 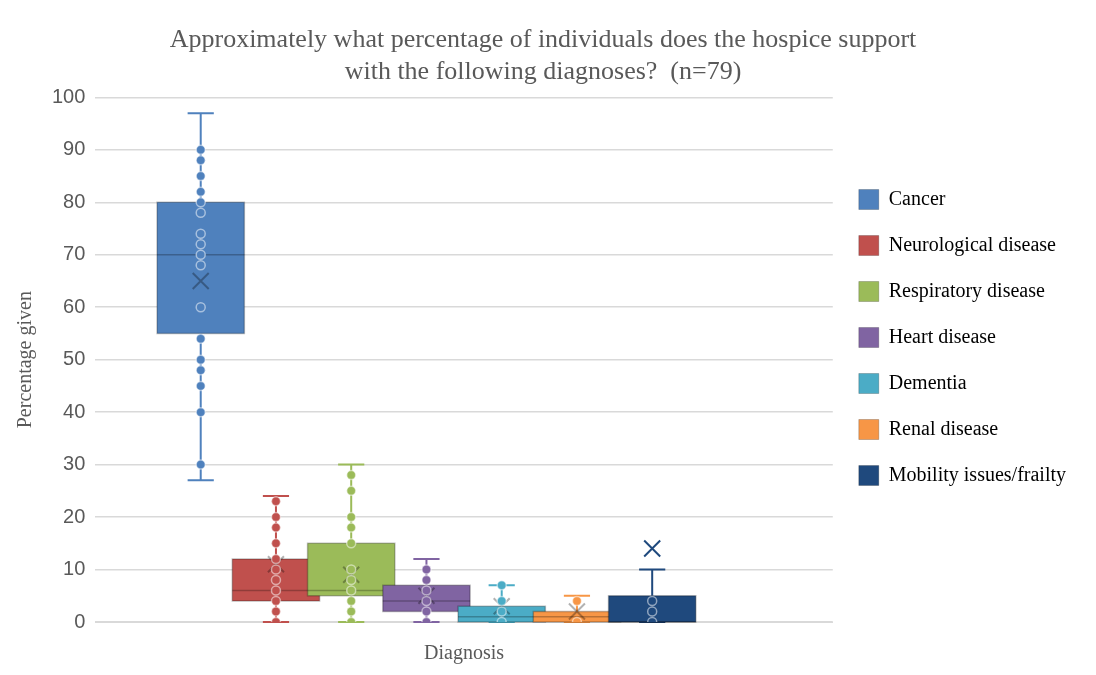 What do you see at coordinates (68, 95) in the screenshot?
I see `y-tick-label: 100` at bounding box center [68, 95].